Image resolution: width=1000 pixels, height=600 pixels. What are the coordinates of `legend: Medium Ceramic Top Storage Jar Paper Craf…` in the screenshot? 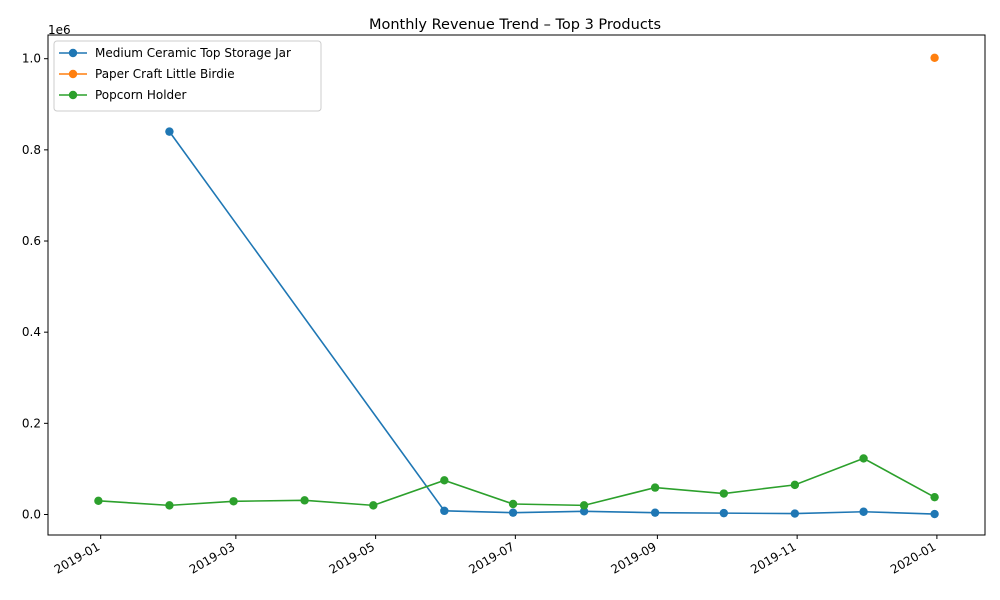 It's located at (187, 76).